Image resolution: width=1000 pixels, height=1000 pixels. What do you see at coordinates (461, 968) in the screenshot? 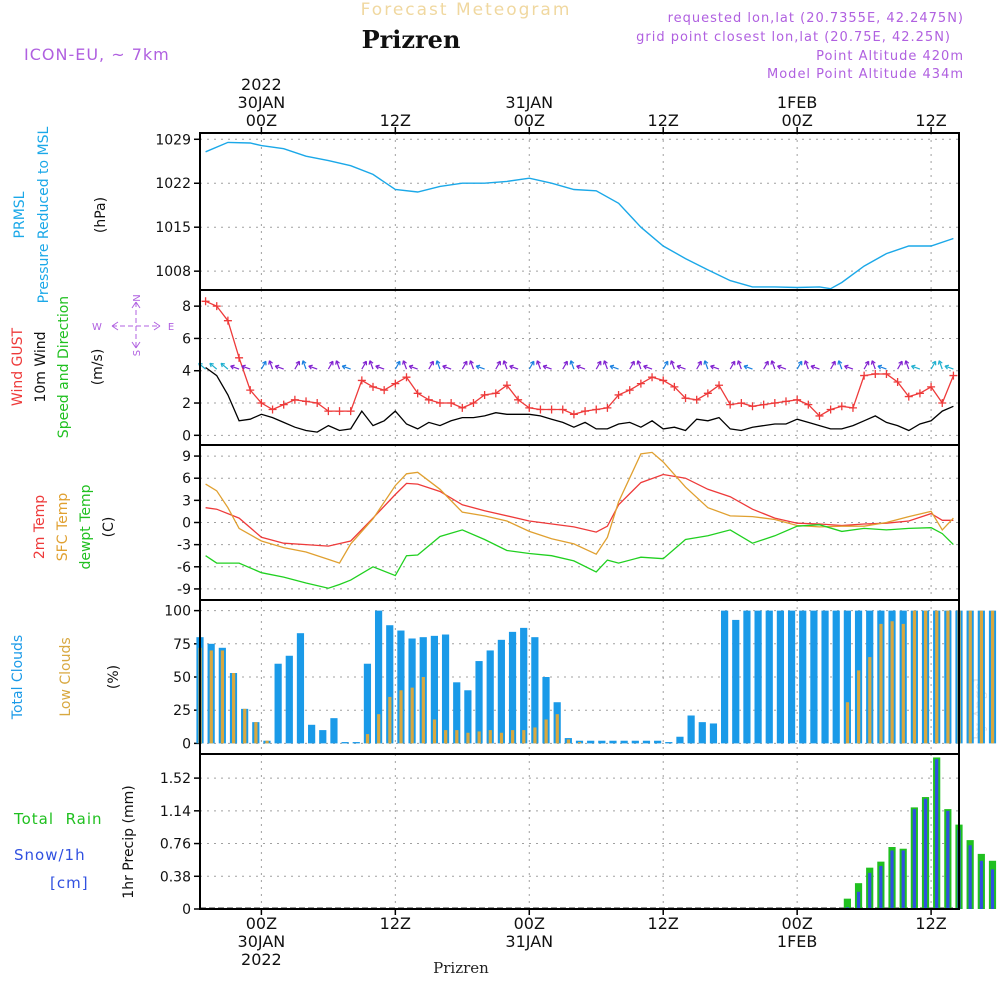
I see `footer-station: Prizren` at bounding box center [461, 968].